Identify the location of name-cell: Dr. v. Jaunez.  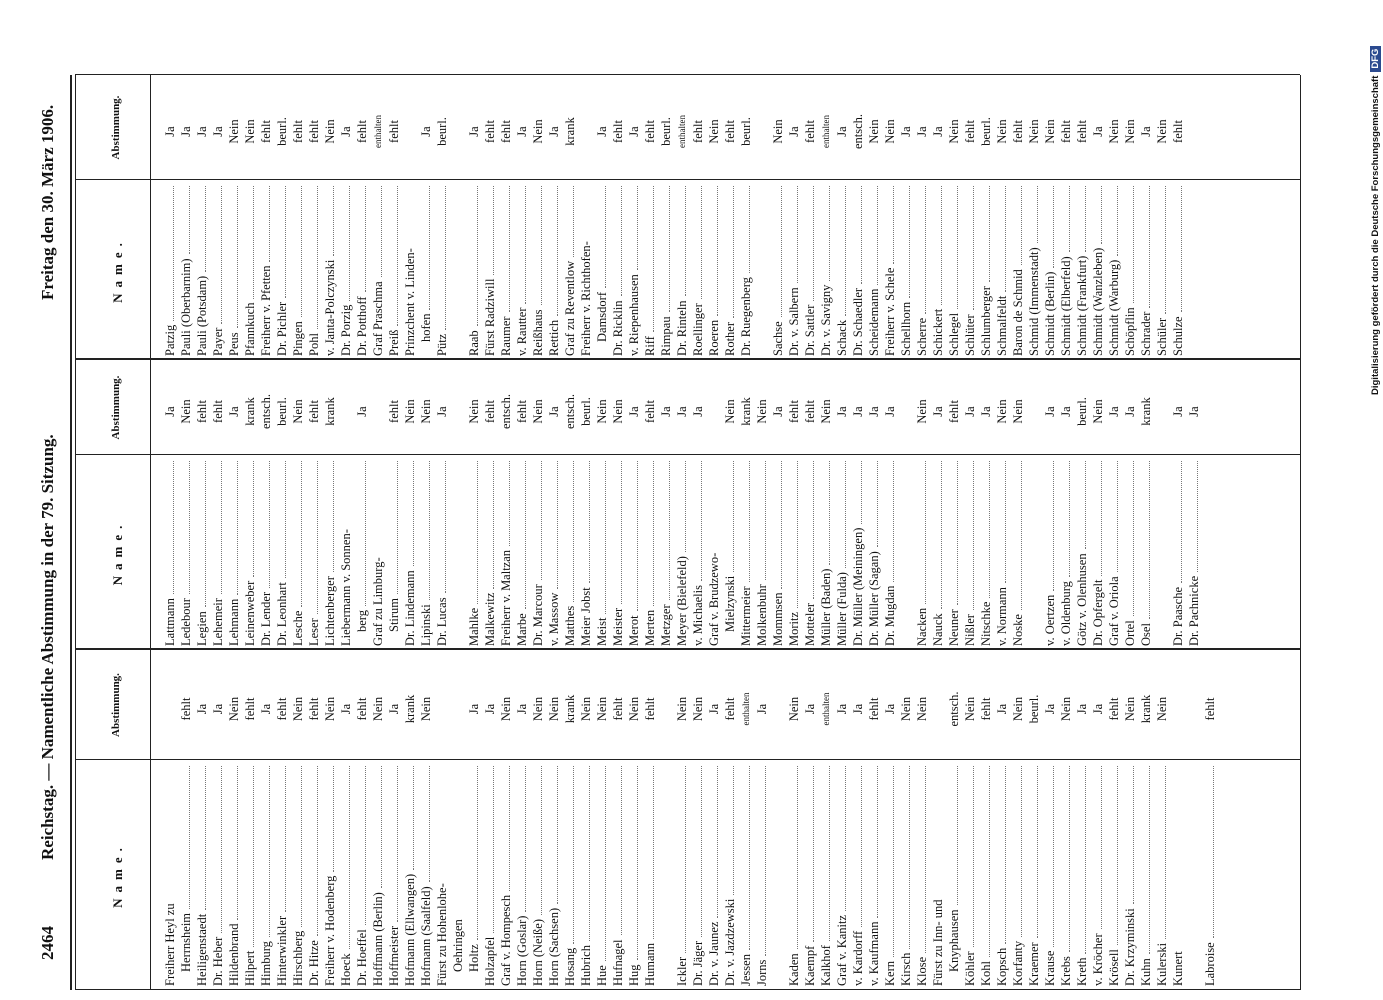
(714, 874).